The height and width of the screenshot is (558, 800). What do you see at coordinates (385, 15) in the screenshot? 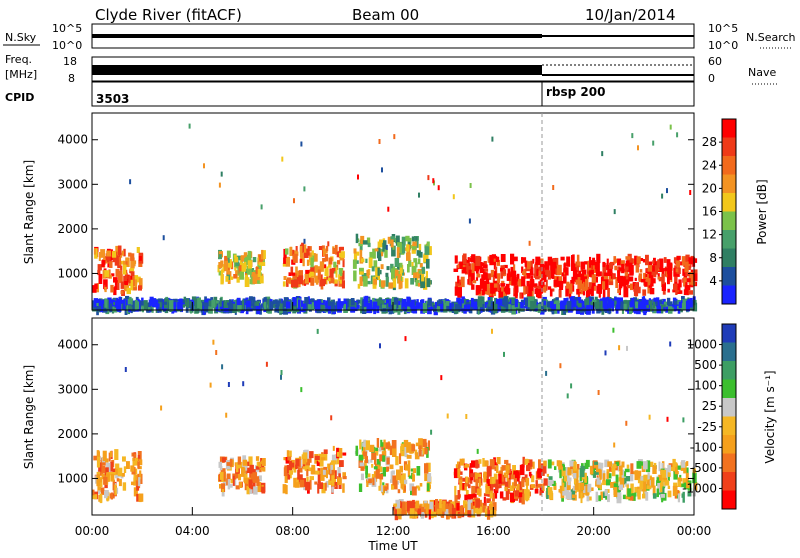
I see `beam-title: Beam 00` at bounding box center [385, 15].